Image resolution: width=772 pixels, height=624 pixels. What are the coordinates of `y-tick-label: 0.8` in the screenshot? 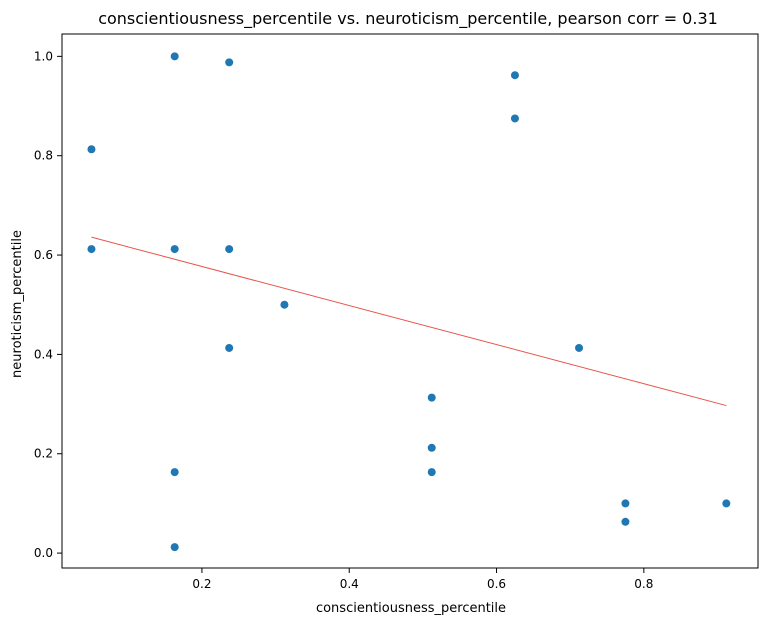 It's located at (43, 156).